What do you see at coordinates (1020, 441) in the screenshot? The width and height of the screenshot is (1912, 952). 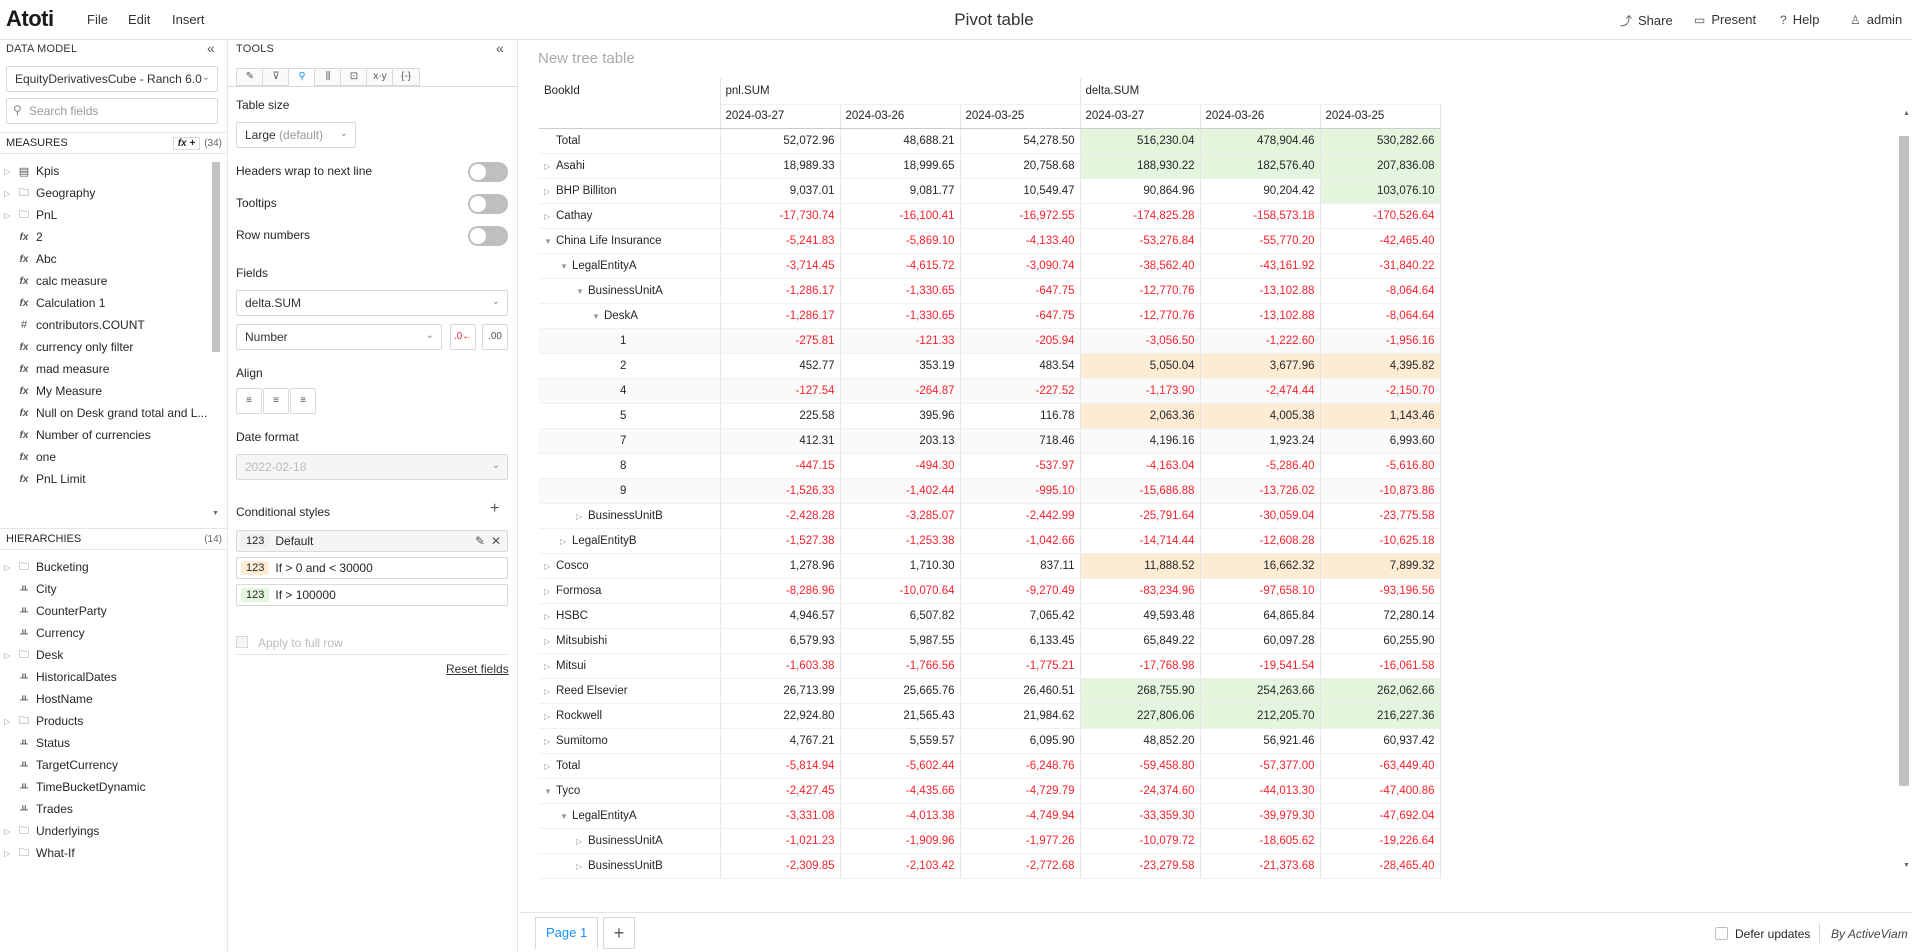 I see `table-cell: 718.46` at bounding box center [1020, 441].